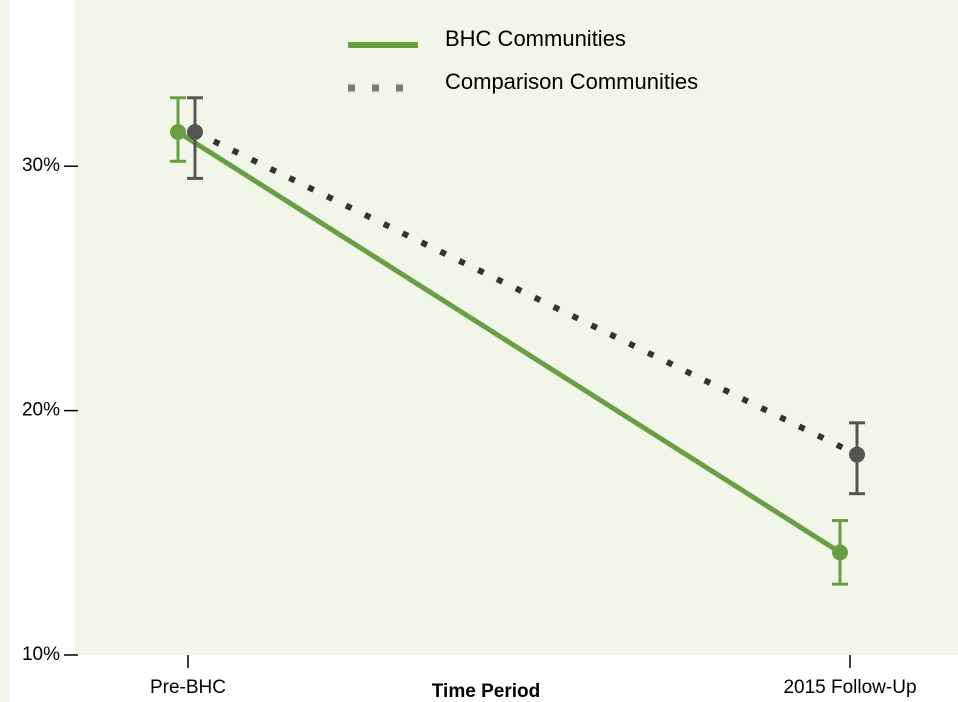 Image resolution: width=958 pixels, height=702 pixels. What do you see at coordinates (535, 38) in the screenshot?
I see `legend-label: BHC Communities` at bounding box center [535, 38].